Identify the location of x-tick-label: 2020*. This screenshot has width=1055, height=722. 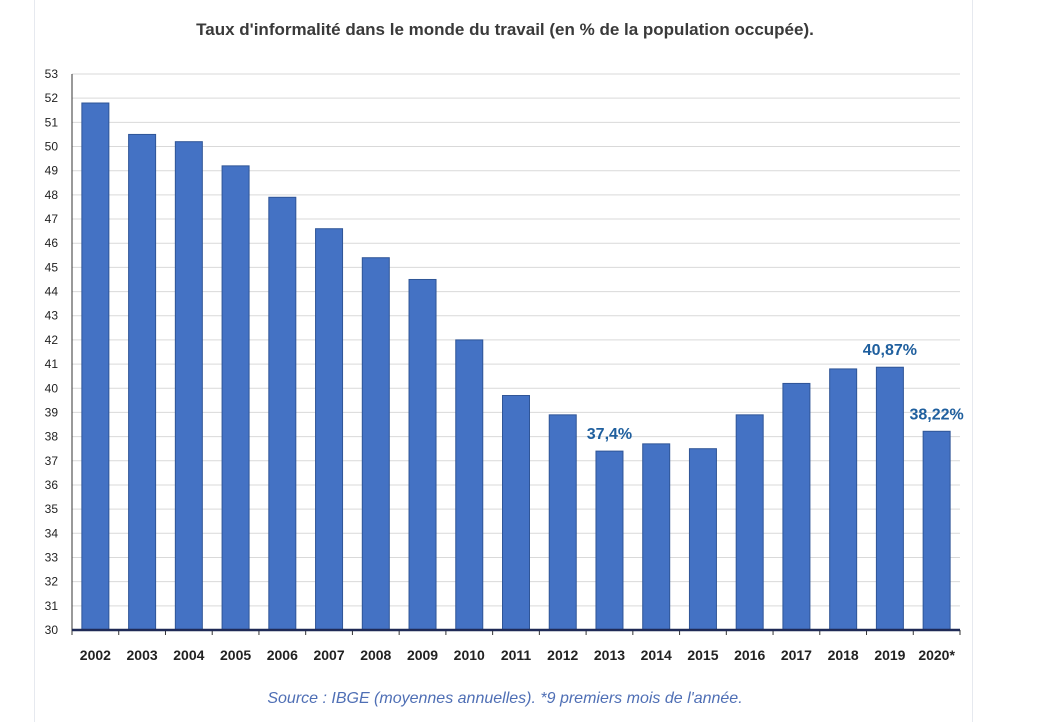
(936, 655).